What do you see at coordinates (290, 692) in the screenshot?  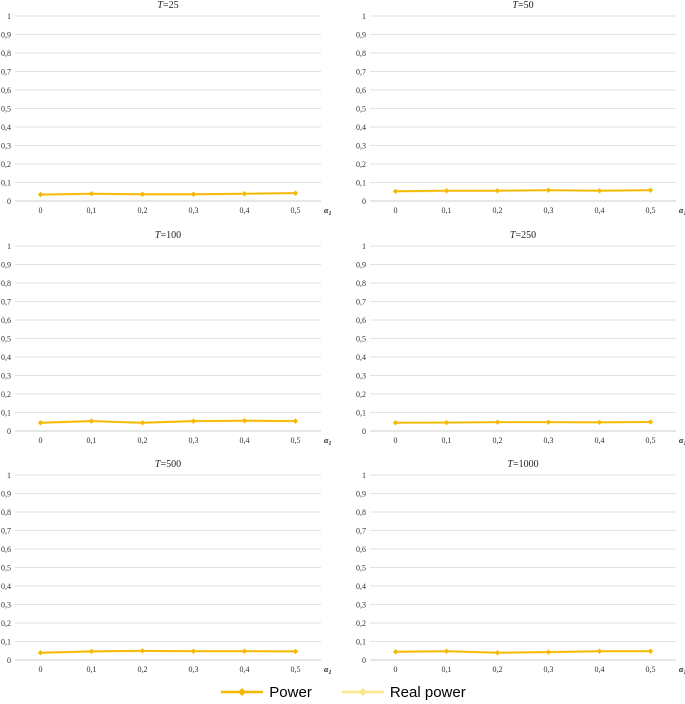 I see `legend-label-power: Power` at bounding box center [290, 692].